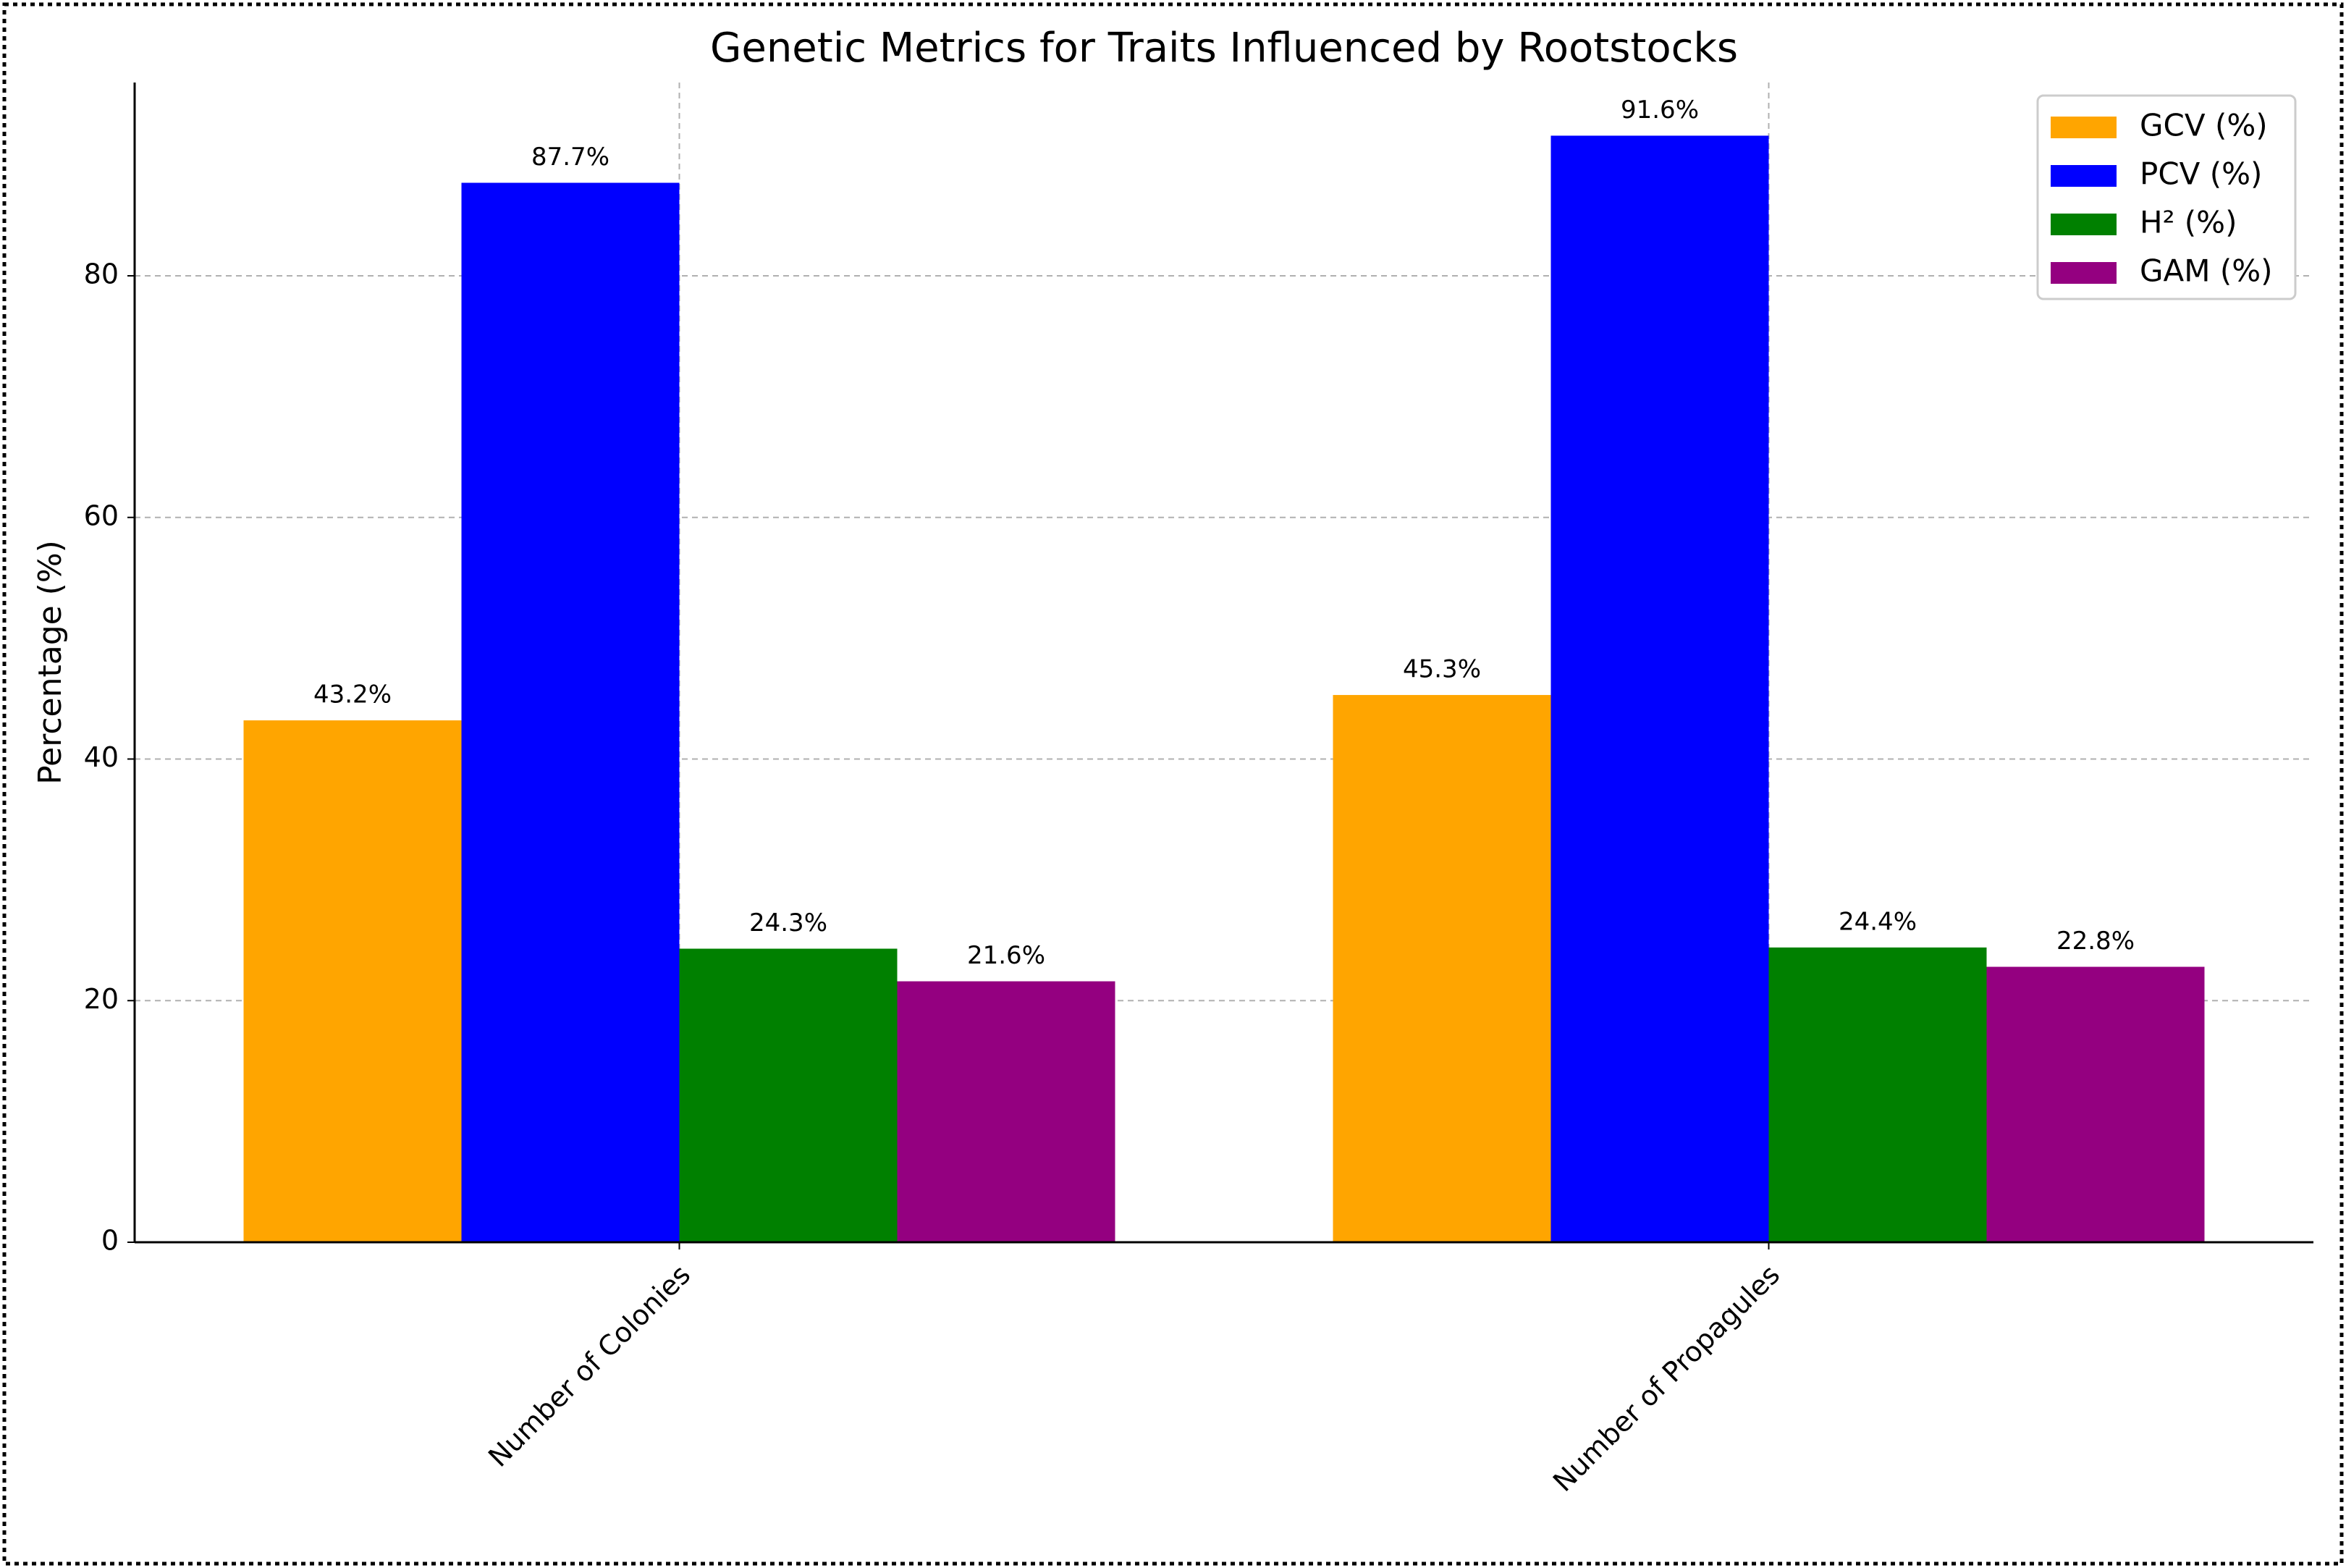 The height and width of the screenshot is (1568, 2346). What do you see at coordinates (1878, 922) in the screenshot?
I see `value-label: 24.4%` at bounding box center [1878, 922].